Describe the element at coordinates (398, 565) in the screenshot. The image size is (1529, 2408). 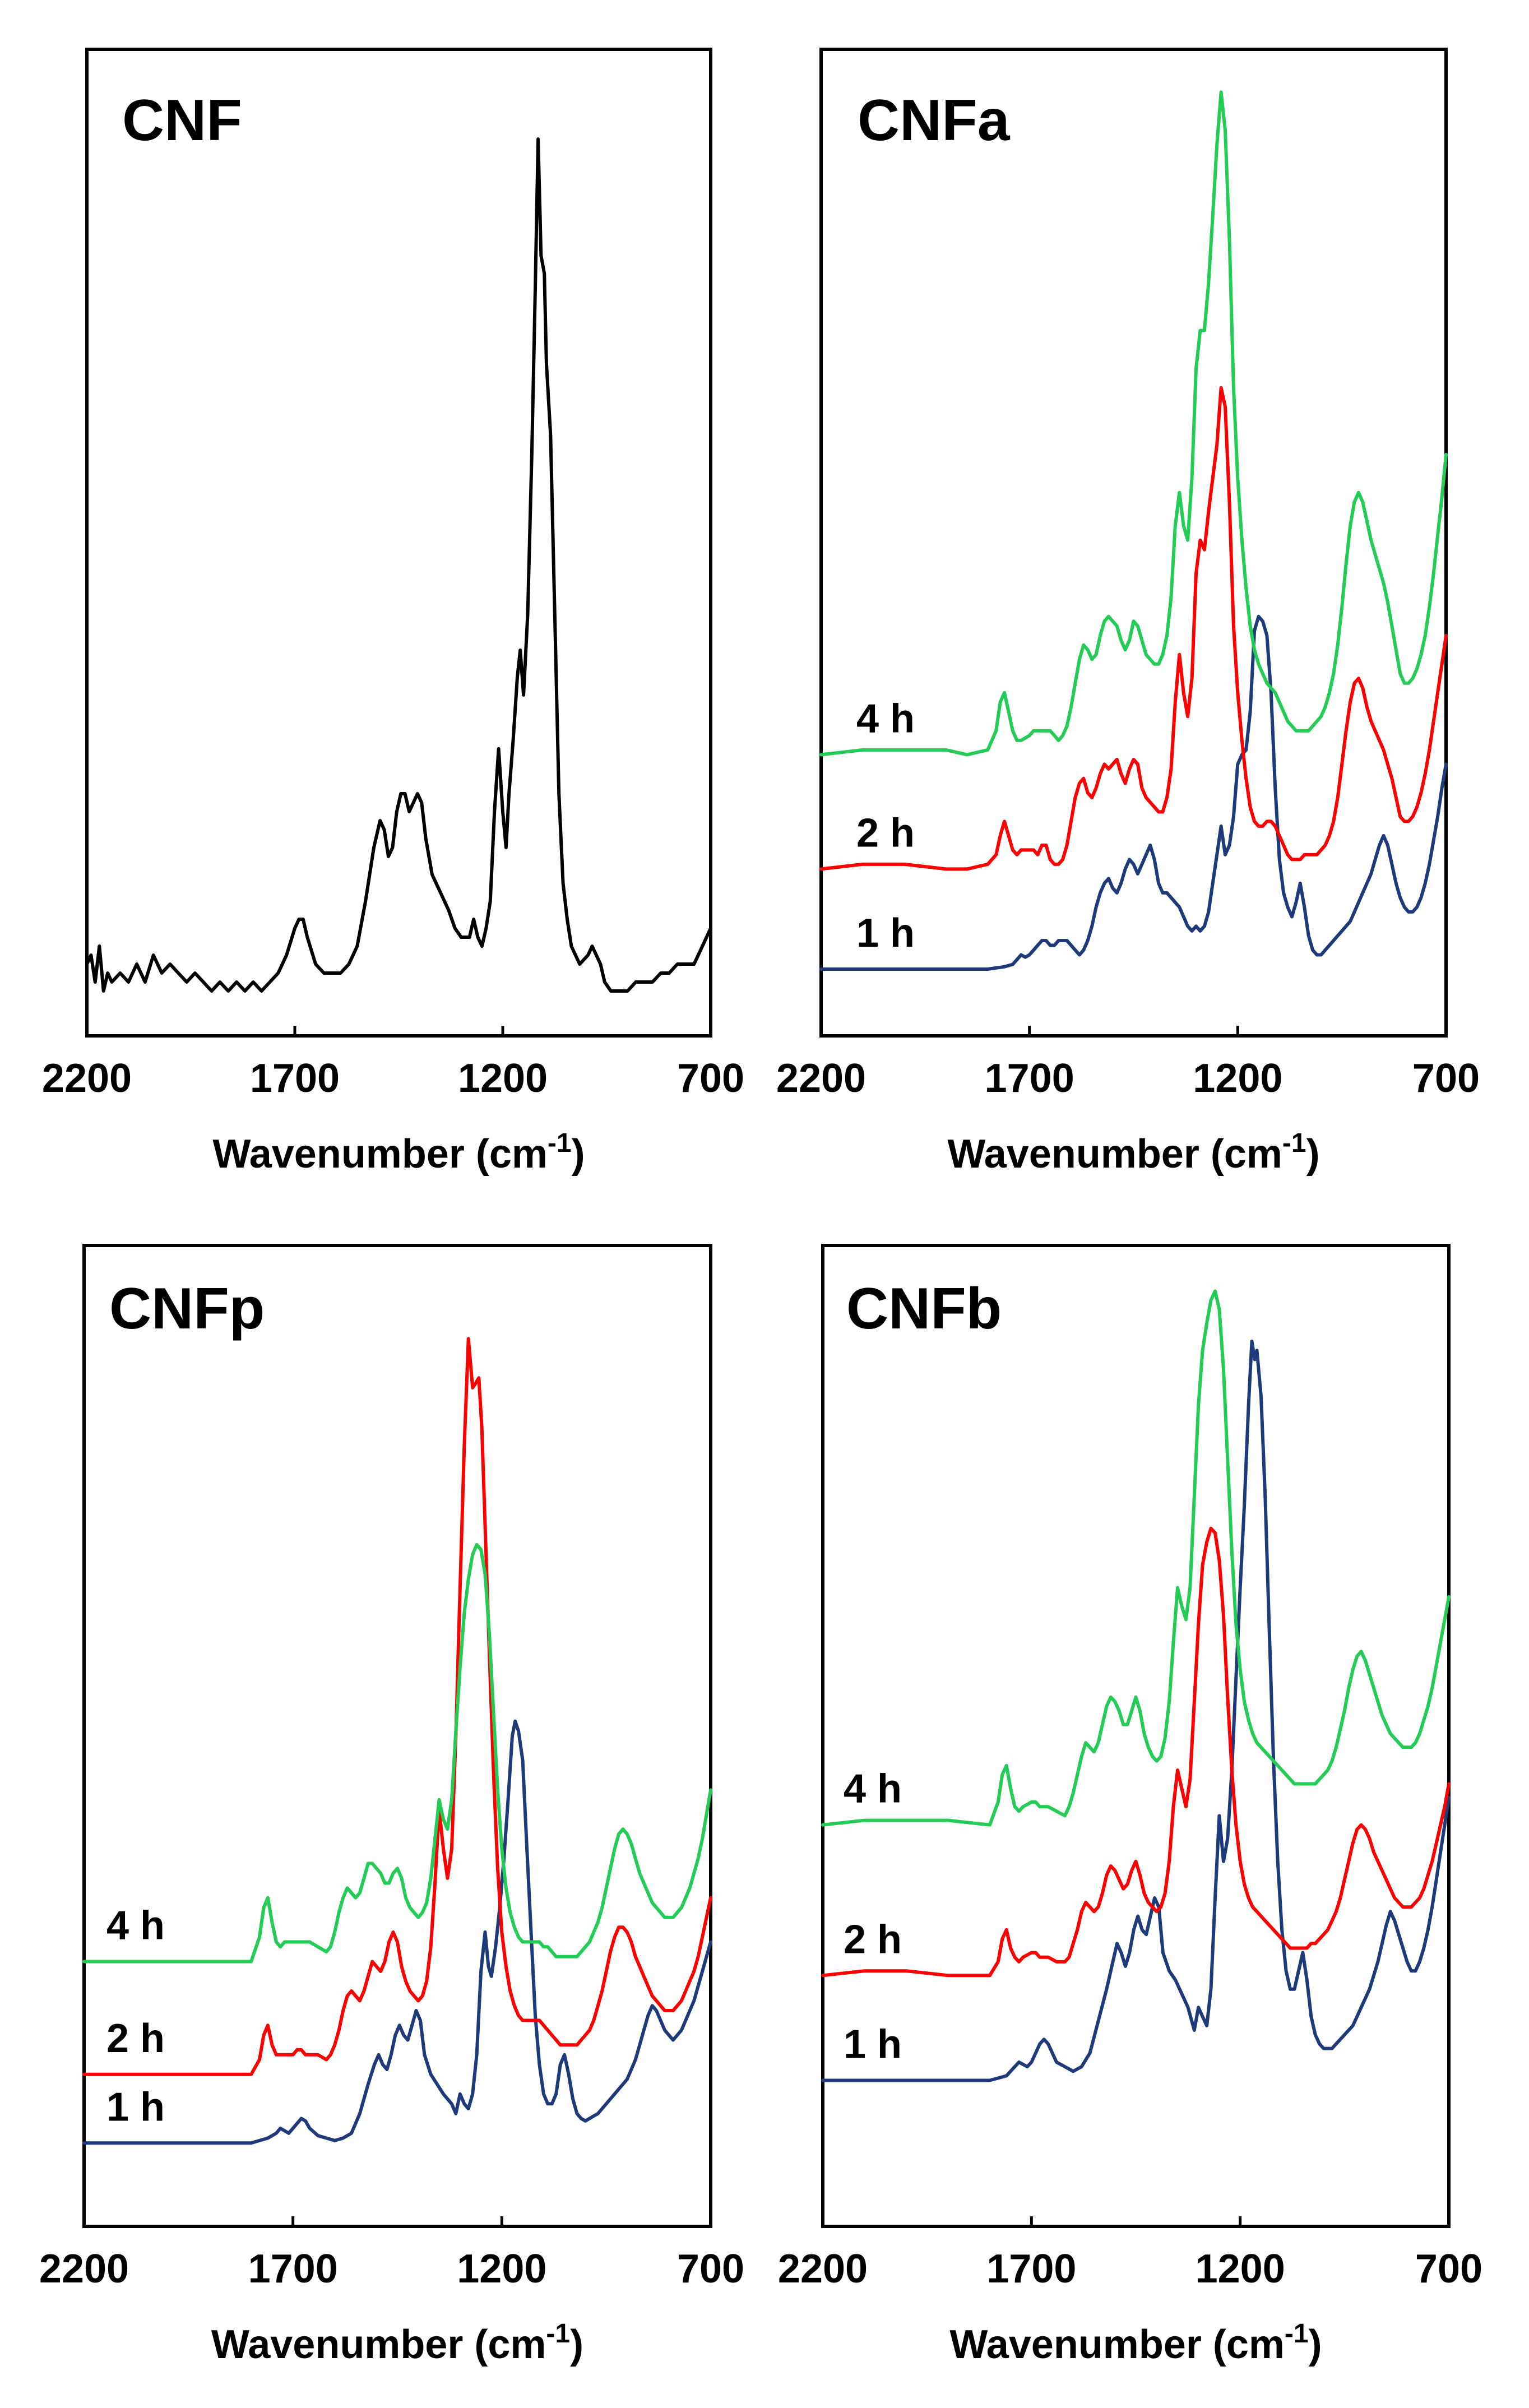
I see `series-line-cnf` at that location.